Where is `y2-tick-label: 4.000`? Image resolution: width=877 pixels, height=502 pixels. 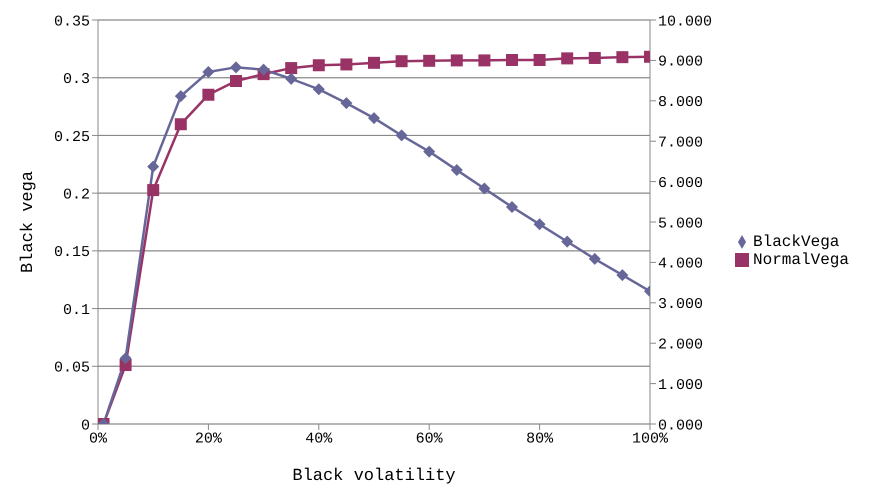 y2-tick-label: 4.000 is located at coordinates (680, 264).